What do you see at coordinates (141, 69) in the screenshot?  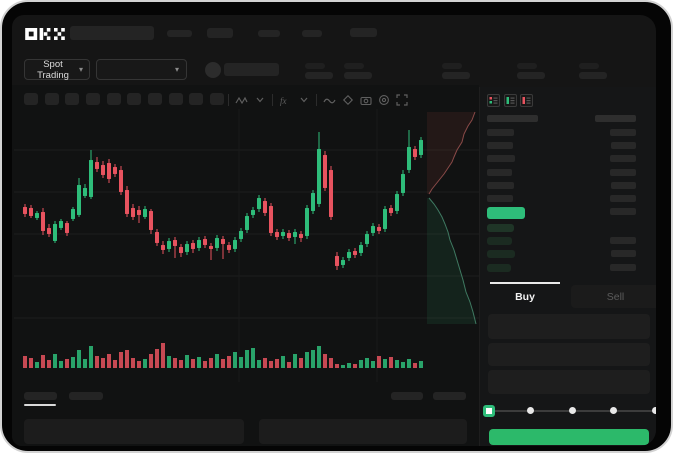 I see `pair-selector-dropdown: ▾` at bounding box center [141, 69].